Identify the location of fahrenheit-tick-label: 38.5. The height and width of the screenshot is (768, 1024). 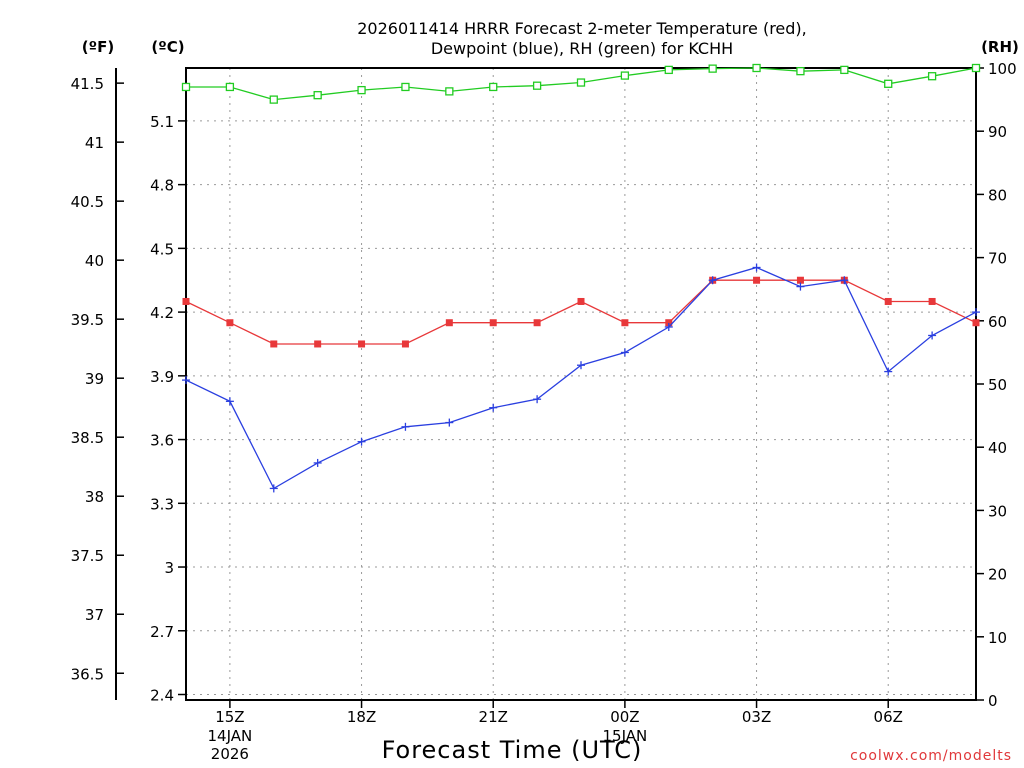
(87, 438).